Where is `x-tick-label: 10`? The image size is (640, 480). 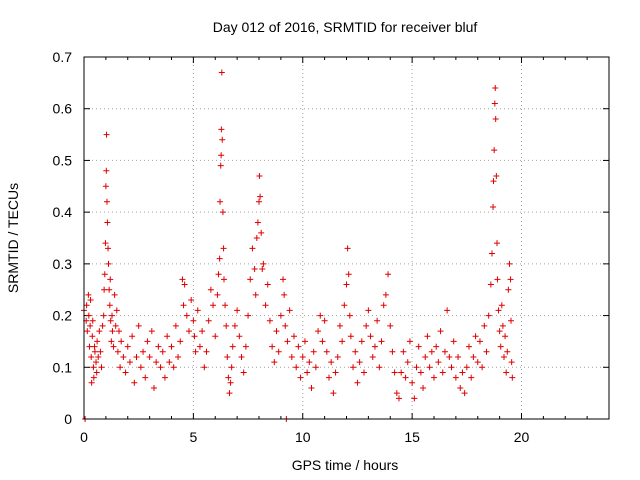
x-tick-label: 10 is located at coordinates (303, 437).